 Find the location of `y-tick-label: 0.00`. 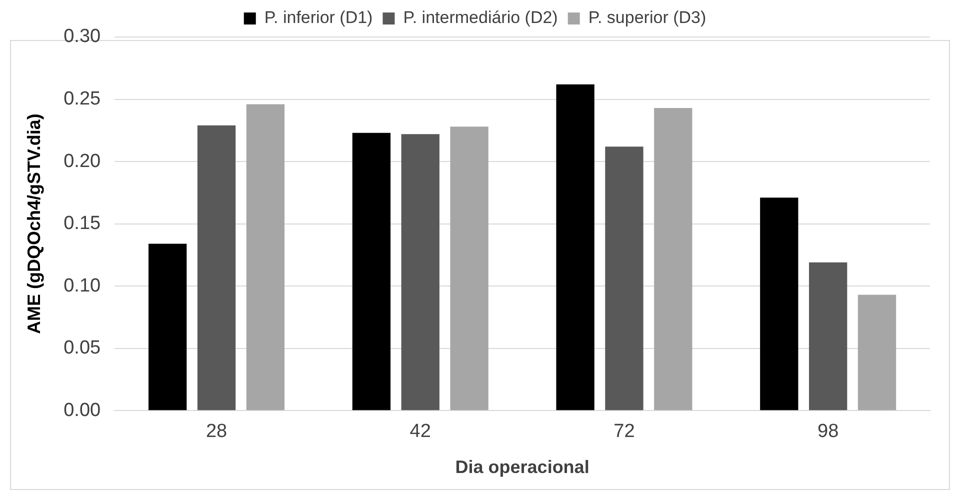

y-tick-label: 0.00 is located at coordinates (82, 410).